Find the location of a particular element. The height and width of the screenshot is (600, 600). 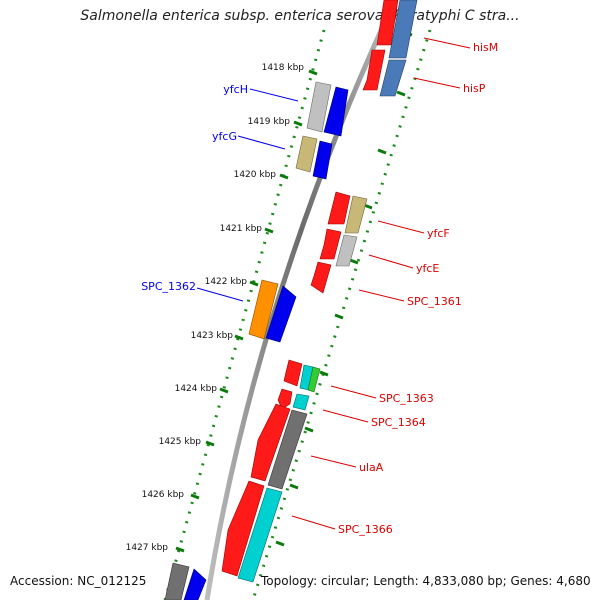

gene-label-SPC_1361: SPC_1361 is located at coordinates (434, 301).